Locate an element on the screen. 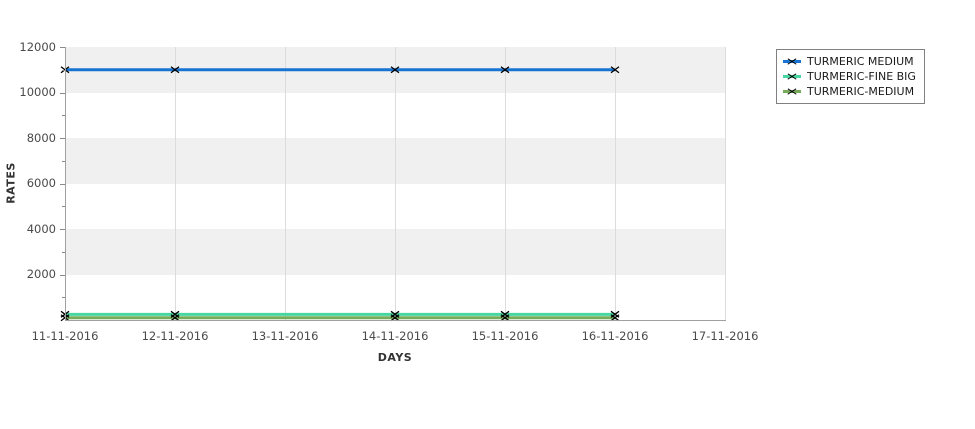 The width and height of the screenshot is (975, 429). y-tick-label: 12000 is located at coordinates (37, 46).